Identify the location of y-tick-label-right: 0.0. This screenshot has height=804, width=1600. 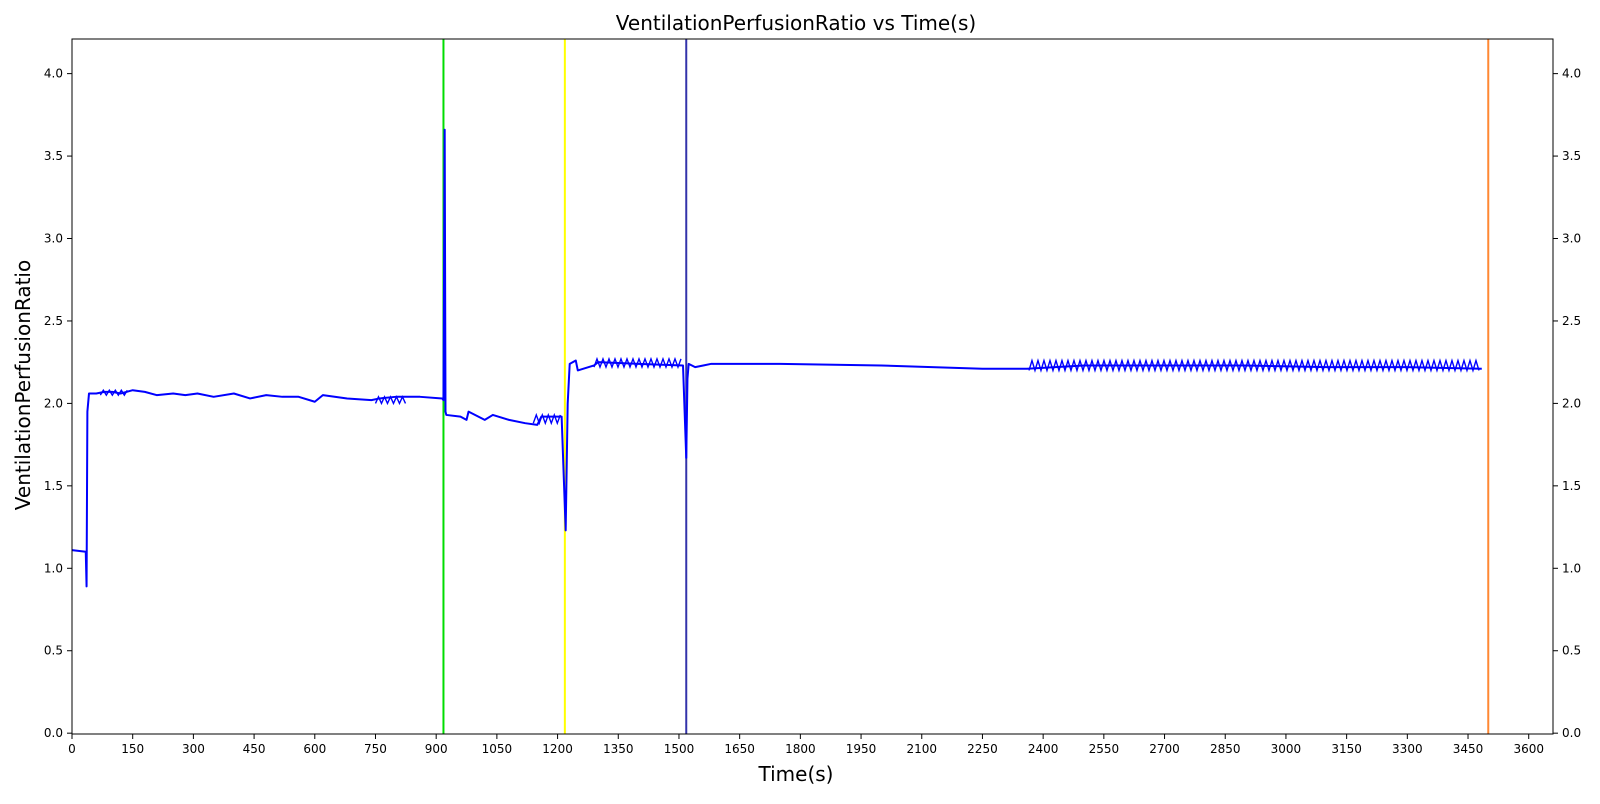
(1571, 733).